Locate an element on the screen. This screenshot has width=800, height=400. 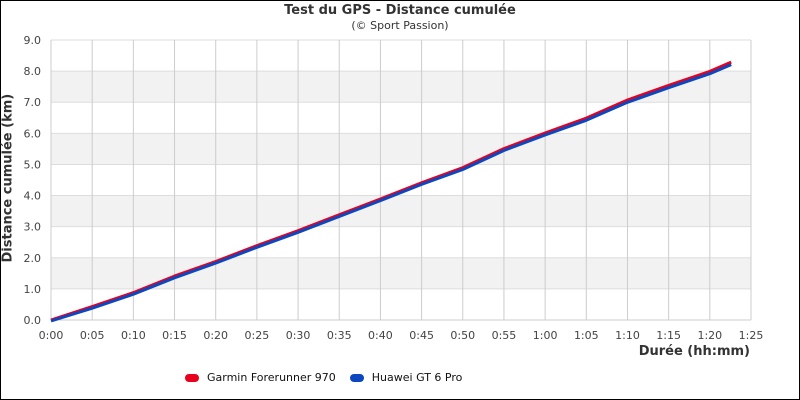
y-tick-label: 5.0 is located at coordinates (33, 164).